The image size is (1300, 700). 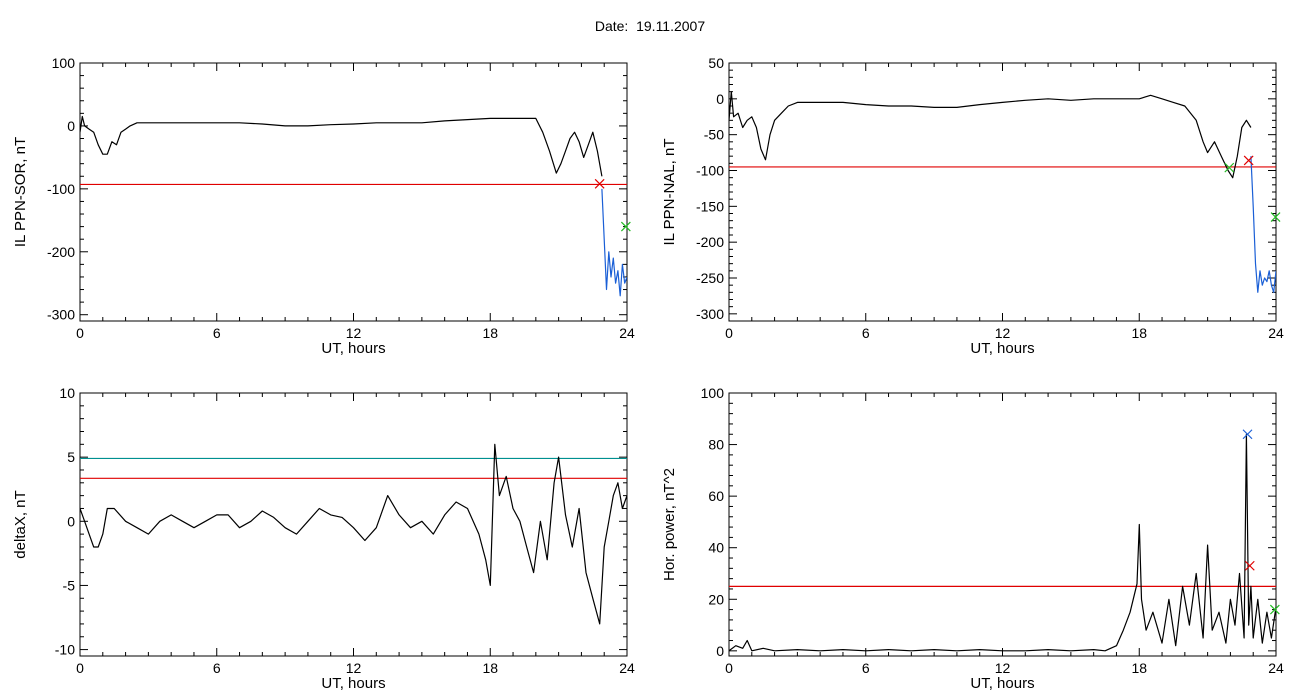 I want to click on y-tick-label: 50, so click(x=716, y=63).